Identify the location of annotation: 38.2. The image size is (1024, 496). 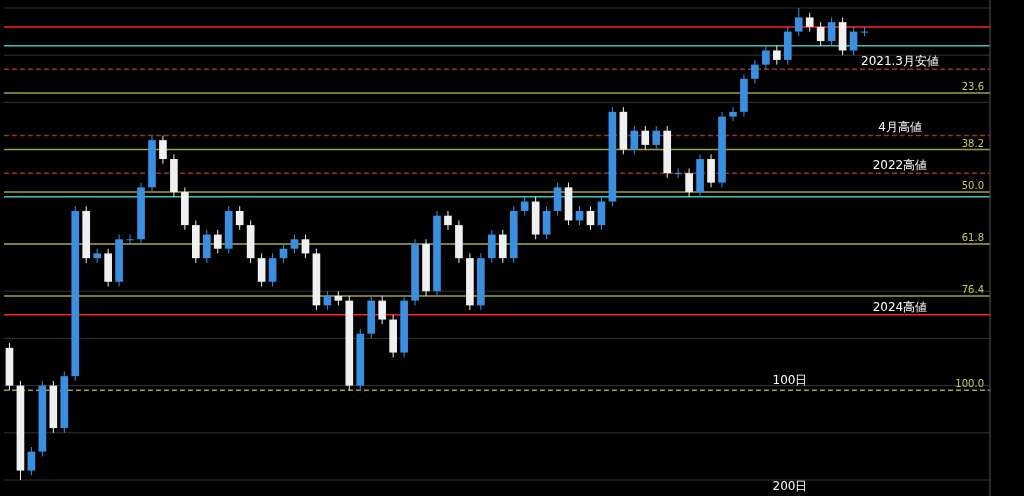
(972, 143).